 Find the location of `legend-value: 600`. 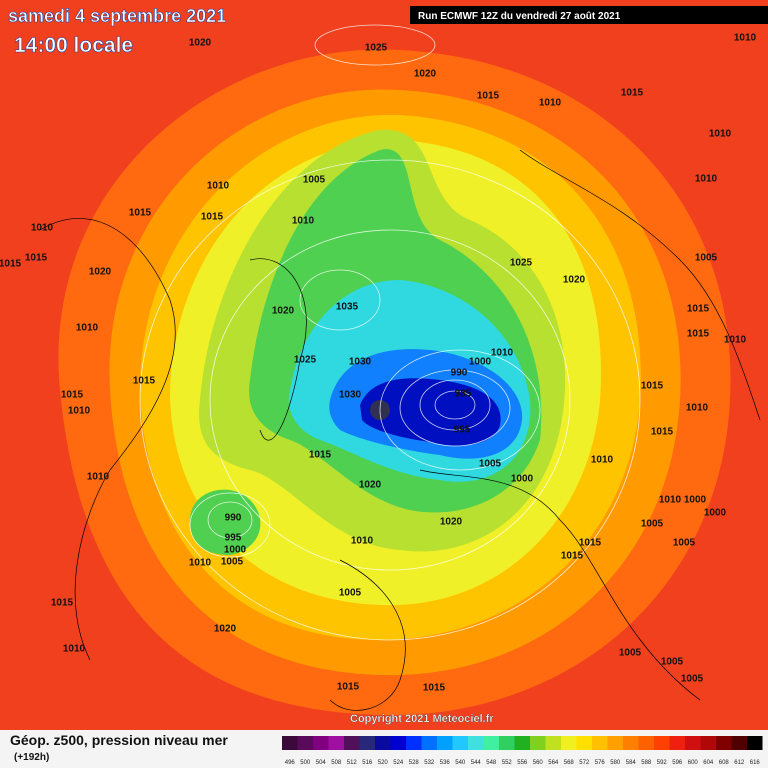

legend-value: 600 is located at coordinates (693, 763).